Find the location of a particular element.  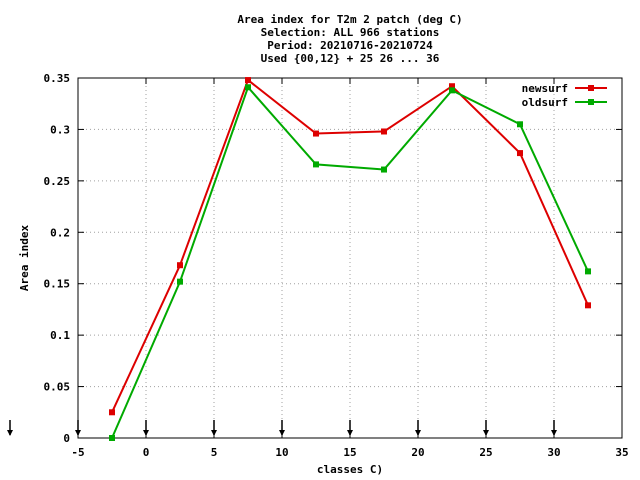

y-tick-label: 0 is located at coordinates (66, 438).